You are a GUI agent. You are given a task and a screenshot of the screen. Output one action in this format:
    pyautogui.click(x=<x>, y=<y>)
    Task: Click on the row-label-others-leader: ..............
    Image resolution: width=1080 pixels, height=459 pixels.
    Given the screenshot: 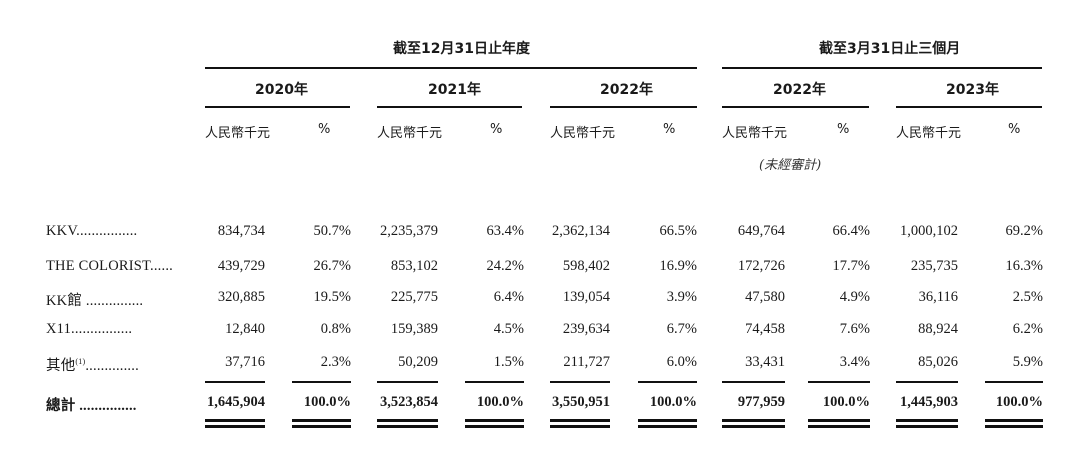 What is the action you would take?
    pyautogui.click(x=112, y=366)
    